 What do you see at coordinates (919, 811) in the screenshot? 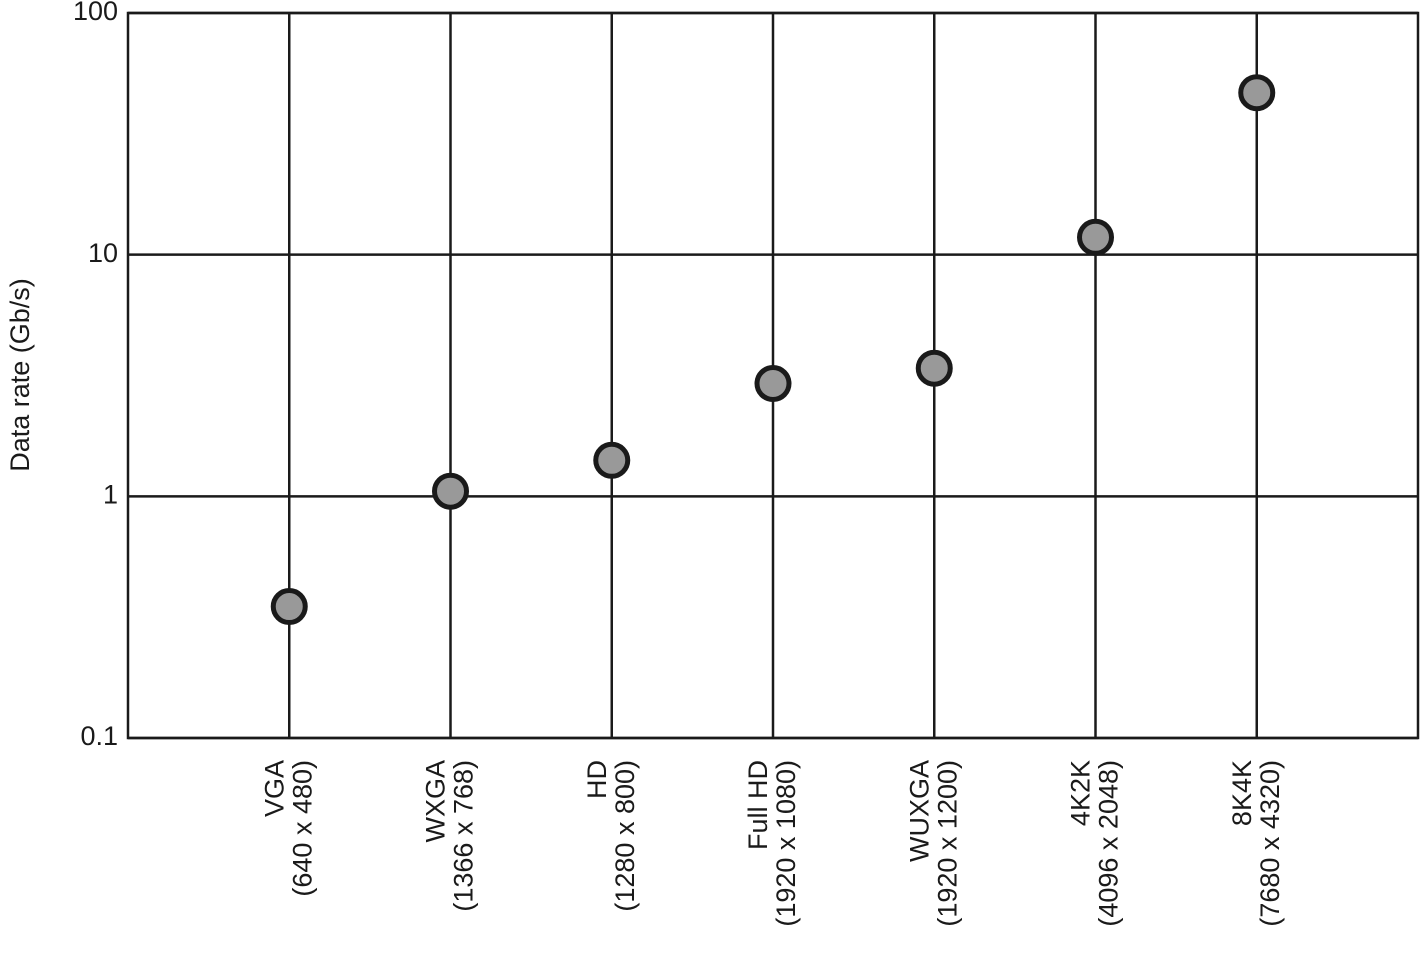
I see `x-tick-label: WUXGA` at bounding box center [919, 811].